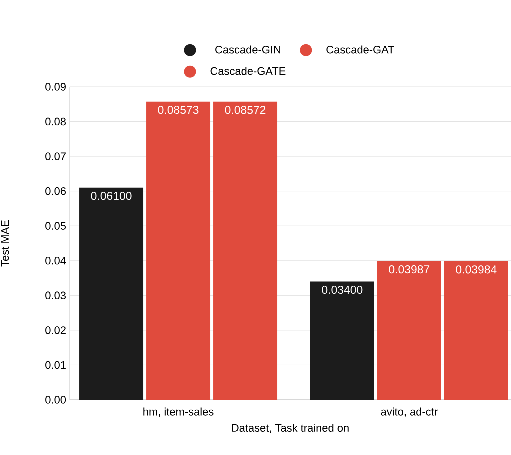 Image resolution: width=511 pixels, height=455 pixels. What do you see at coordinates (56, 87) in the screenshot?
I see `y-tick-label: 0.09` at bounding box center [56, 87].